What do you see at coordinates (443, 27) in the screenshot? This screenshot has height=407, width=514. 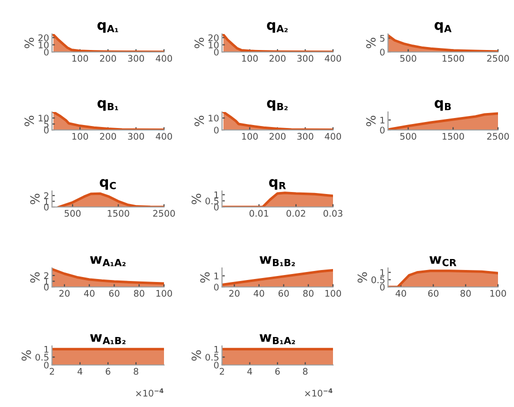 I see `chart-title: q$_{A}$` at bounding box center [443, 27].